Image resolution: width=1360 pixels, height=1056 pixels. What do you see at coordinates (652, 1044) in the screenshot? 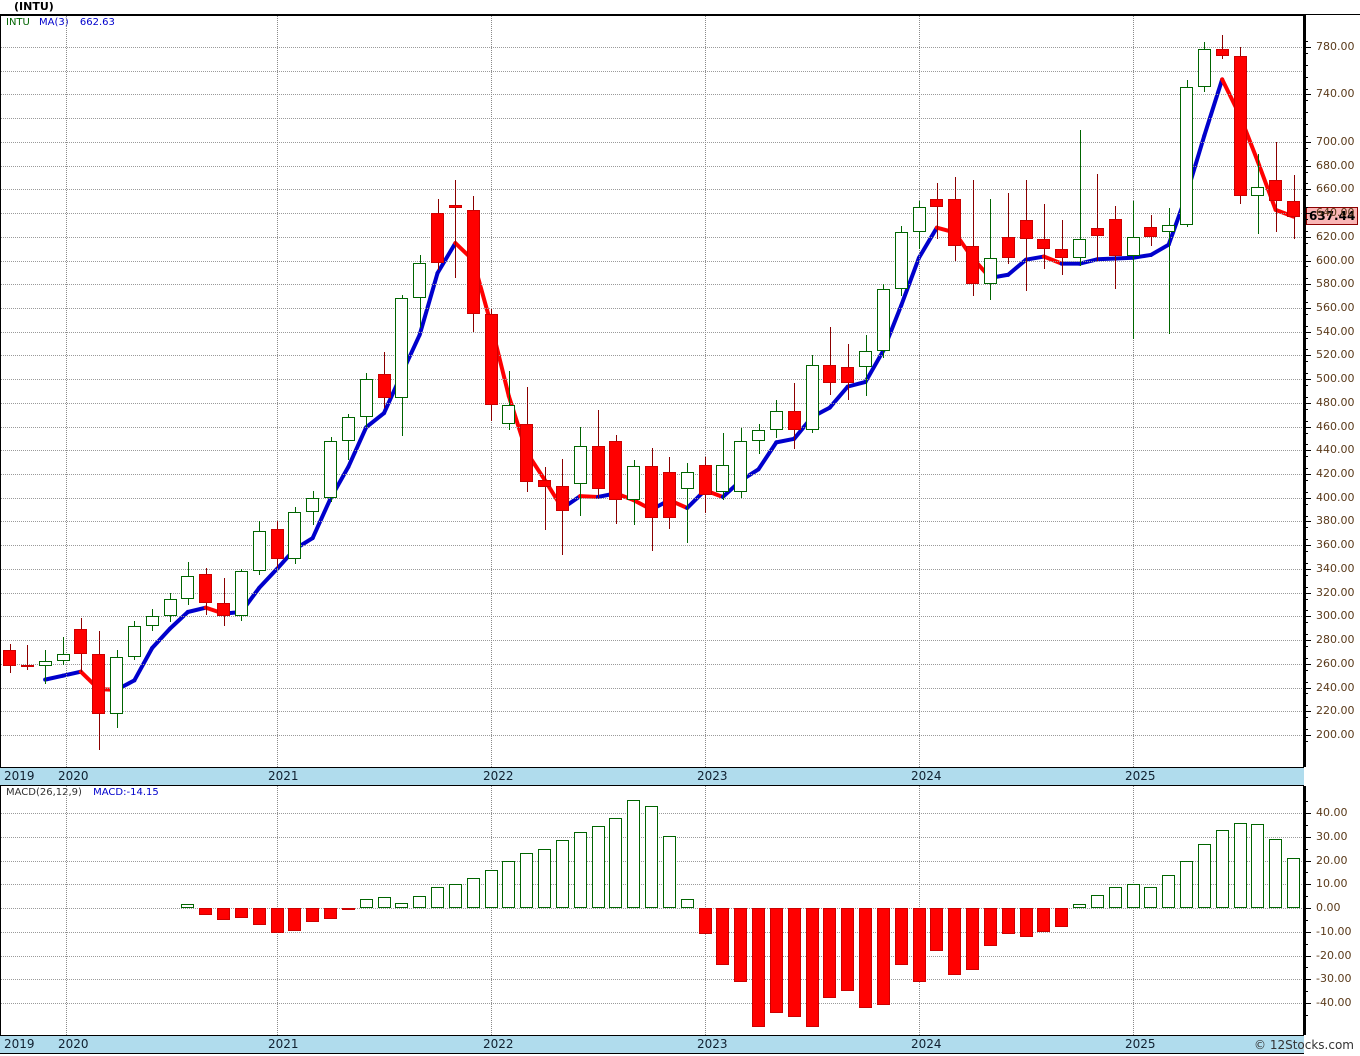
I see `date-axis-macd: 2019 2020 2021 2022 2023 2024 2025` at bounding box center [652, 1044].